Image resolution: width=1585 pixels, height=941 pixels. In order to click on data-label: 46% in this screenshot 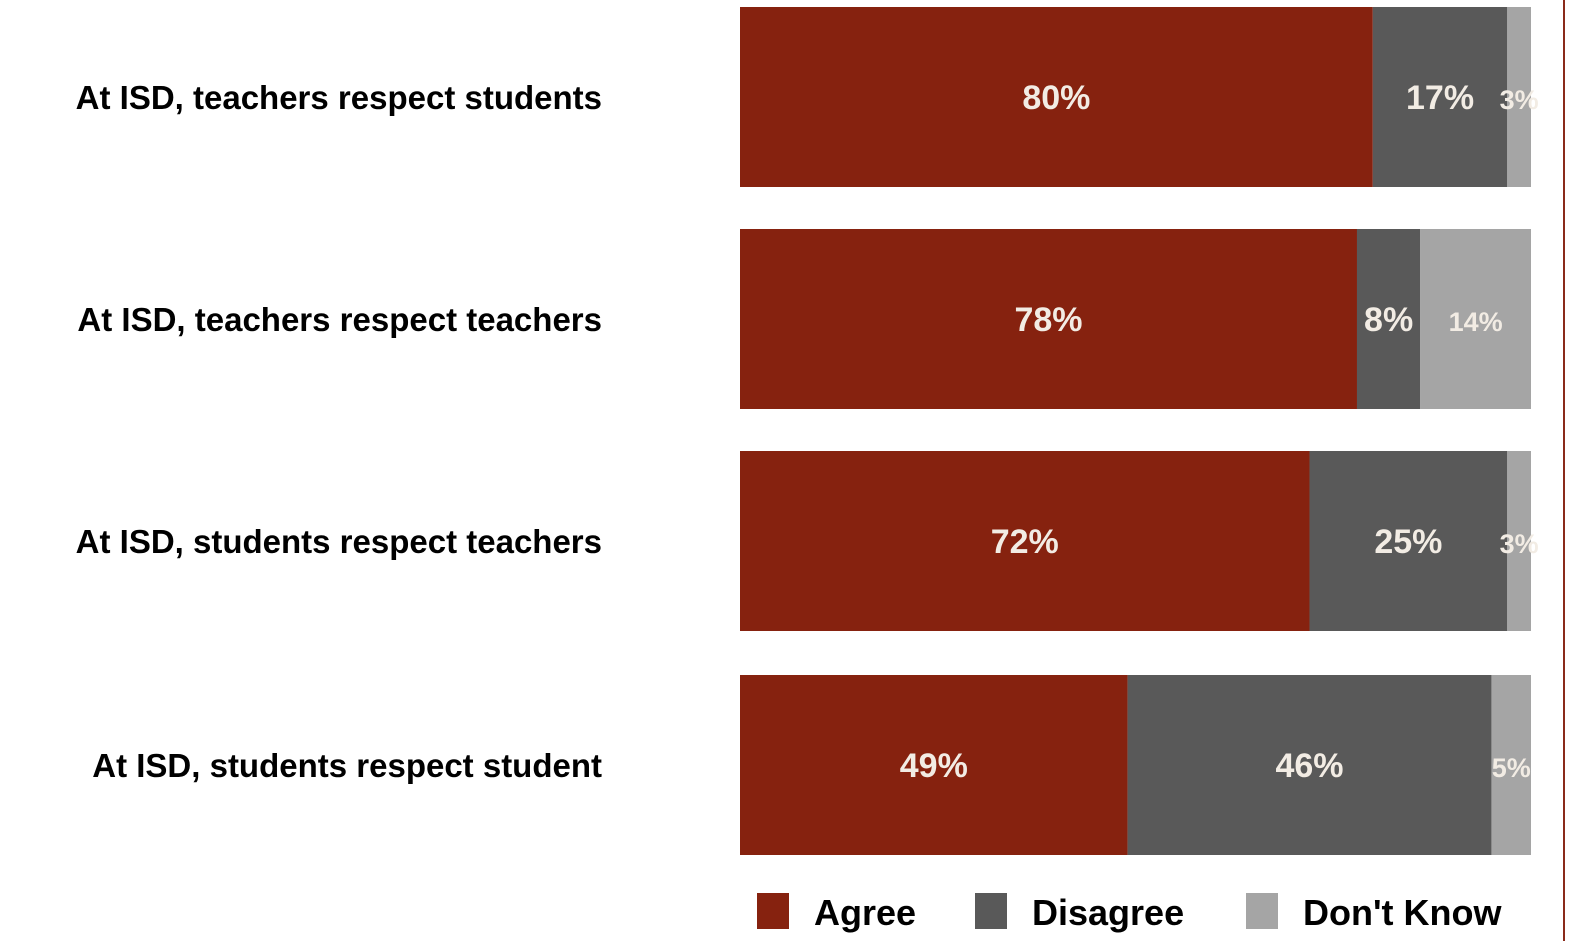, I will do `click(1309, 766)`.